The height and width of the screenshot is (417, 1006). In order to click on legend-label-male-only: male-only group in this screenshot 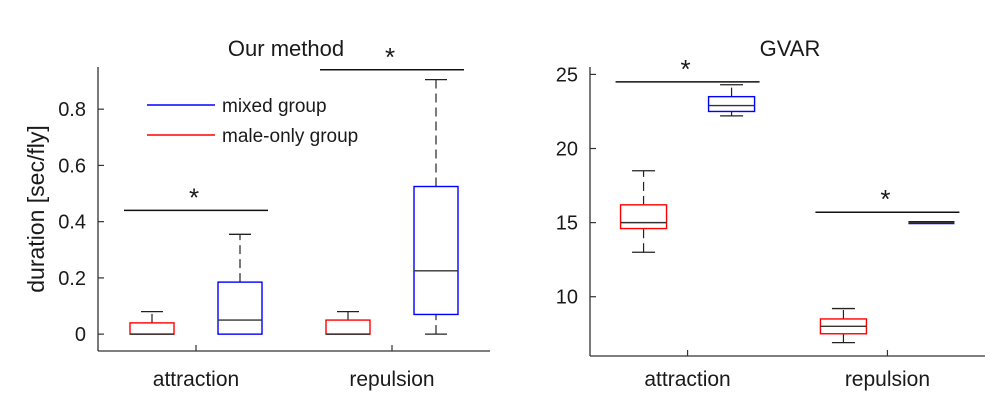, I will do `click(290, 136)`.